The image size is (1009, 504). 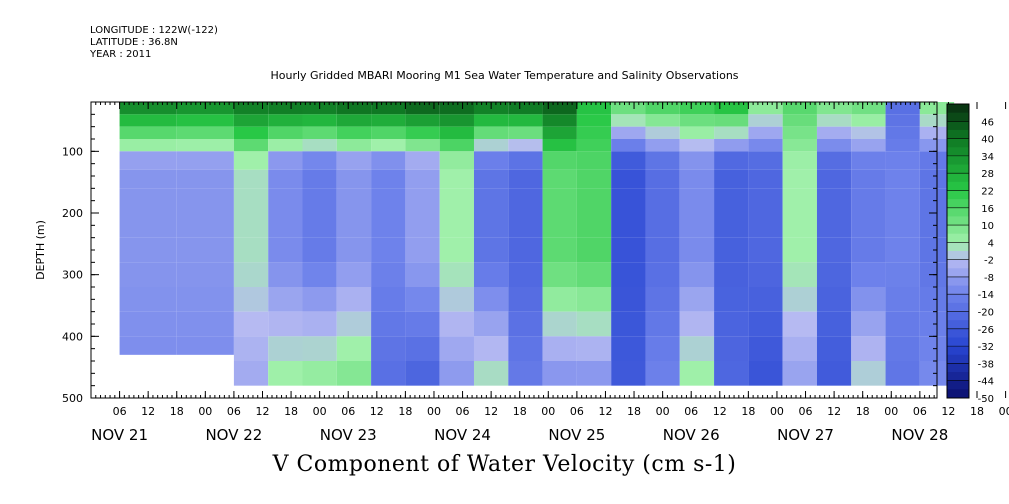 I want to click on y-tick-label: 500, so click(x=72, y=398).